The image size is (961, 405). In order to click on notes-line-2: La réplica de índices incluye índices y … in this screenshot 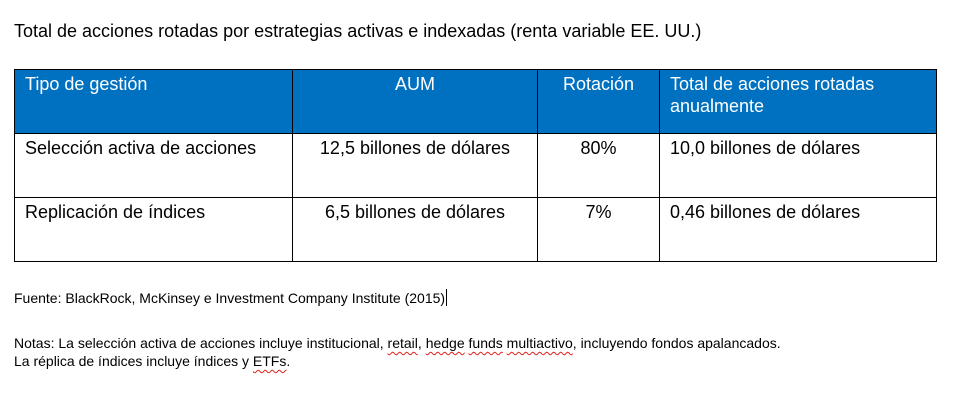, I will do `click(397, 361)`.